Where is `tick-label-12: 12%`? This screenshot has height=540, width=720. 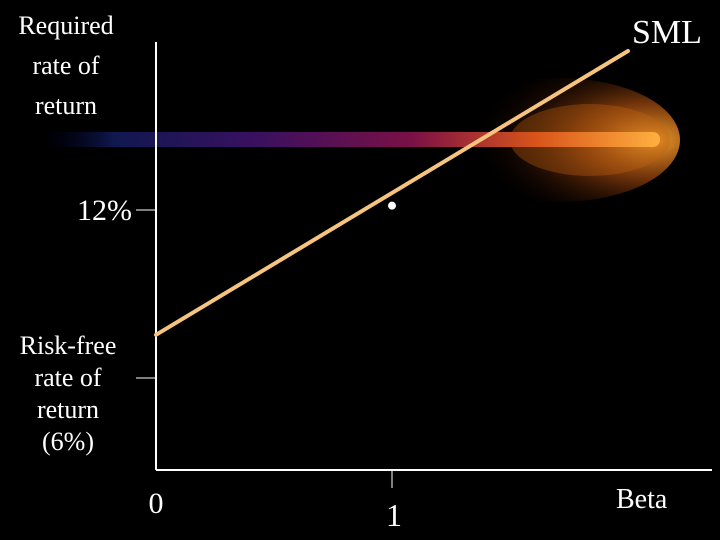
tick-label-12: 12% is located at coordinates (104, 210).